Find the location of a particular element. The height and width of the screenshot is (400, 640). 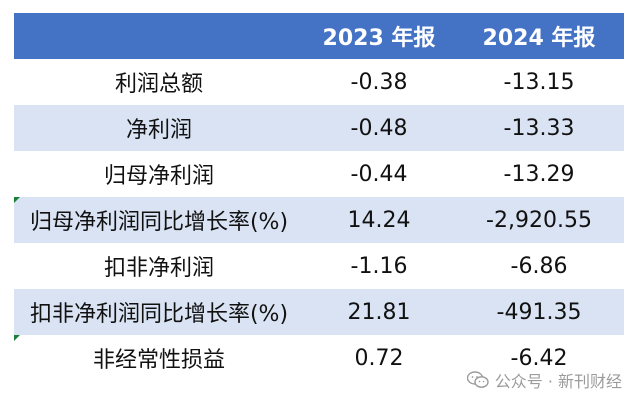

value-2024: -6.42 is located at coordinates (539, 358).